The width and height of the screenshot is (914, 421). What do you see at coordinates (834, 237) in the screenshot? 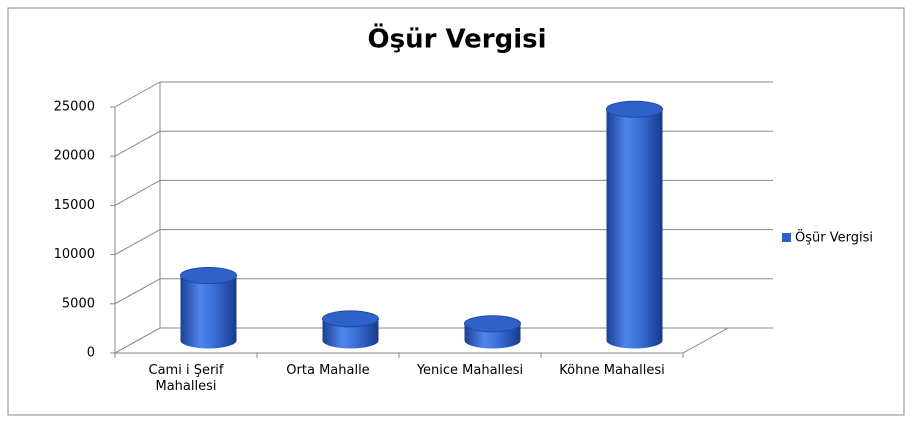
I see `legend-label: Öşür Vergisi` at bounding box center [834, 237].